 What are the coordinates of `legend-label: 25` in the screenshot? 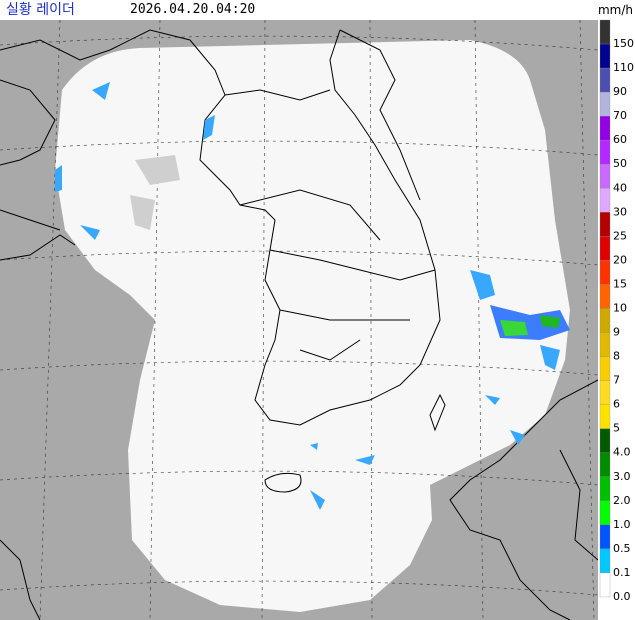 It's located at (620, 235).